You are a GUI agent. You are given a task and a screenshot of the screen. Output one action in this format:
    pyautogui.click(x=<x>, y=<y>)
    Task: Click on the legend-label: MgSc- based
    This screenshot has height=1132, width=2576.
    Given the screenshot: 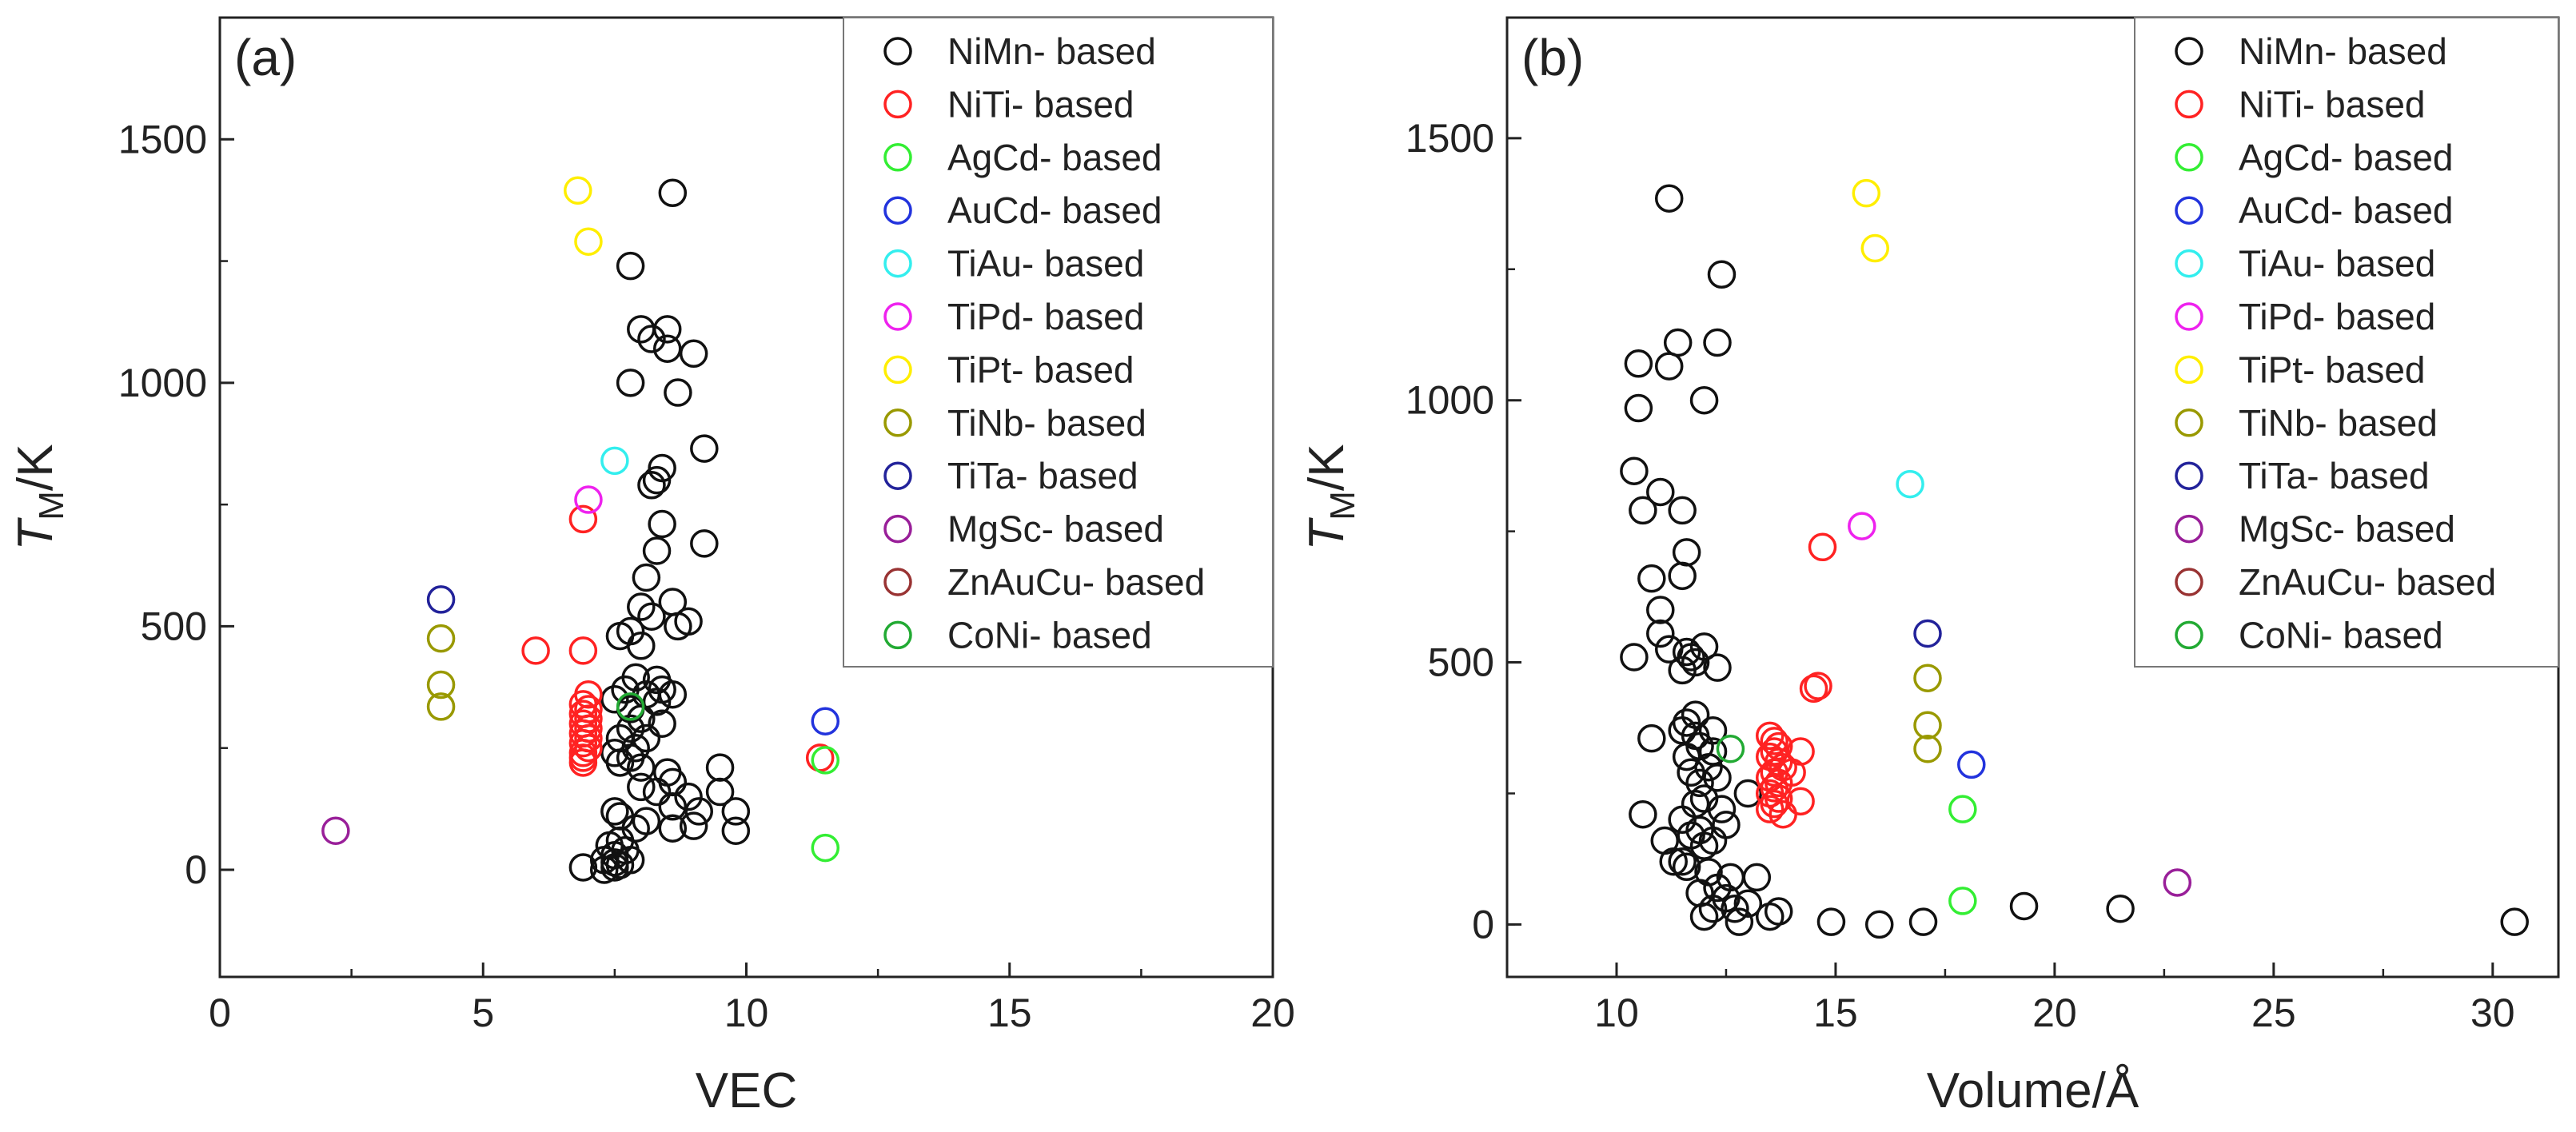 What is the action you would take?
    pyautogui.click(x=1056, y=529)
    